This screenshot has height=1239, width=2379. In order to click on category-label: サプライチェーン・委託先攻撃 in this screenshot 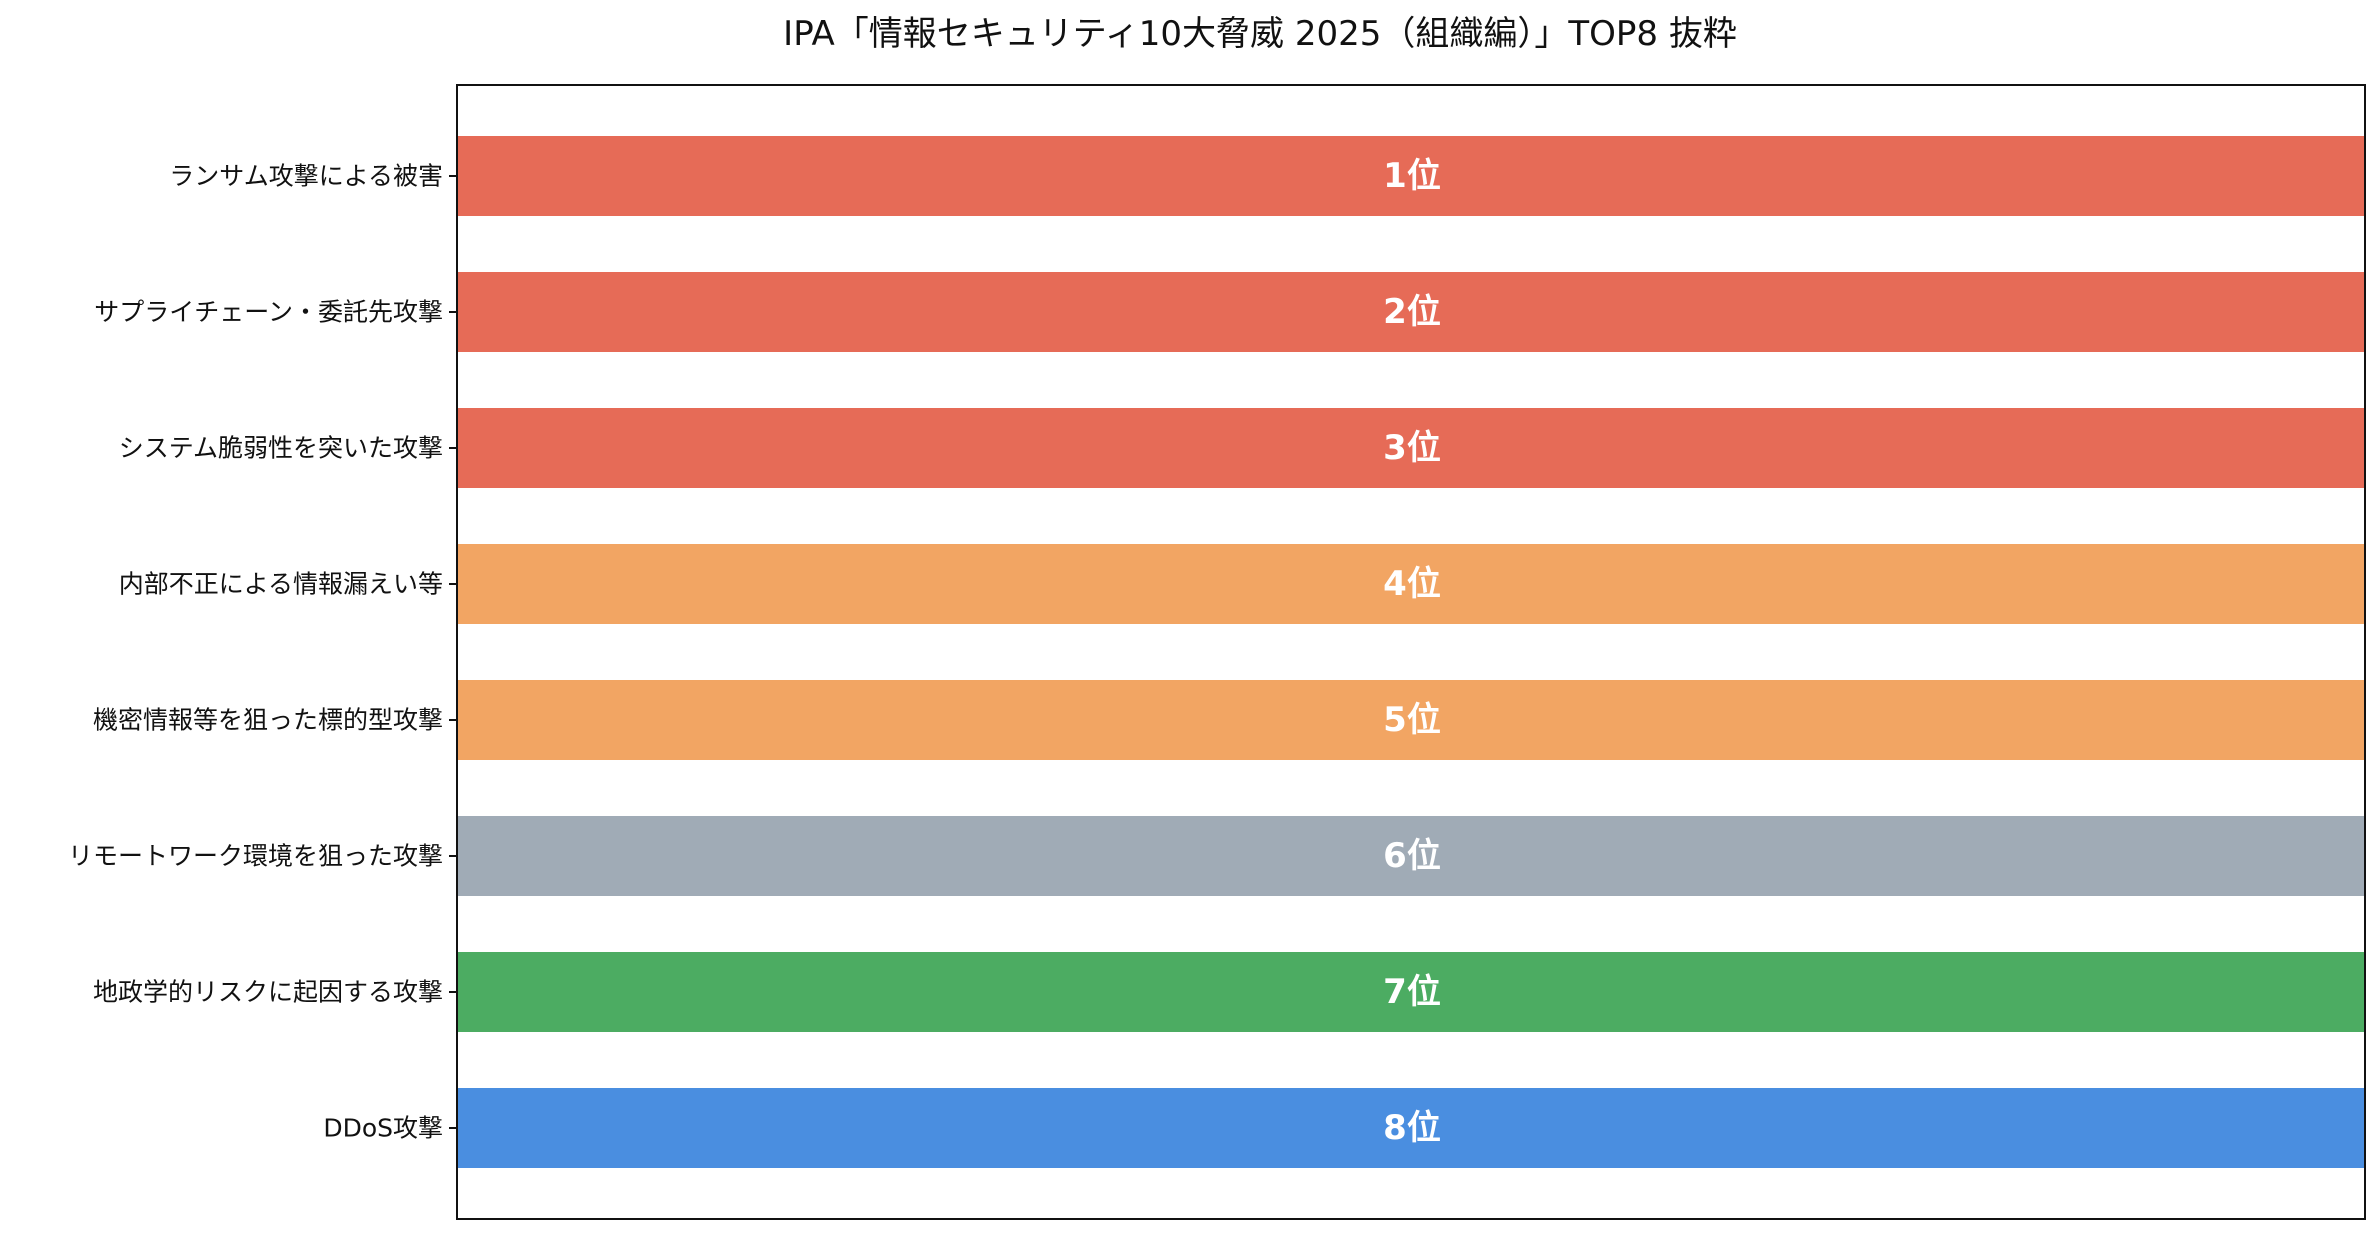, I will do `click(268, 312)`.